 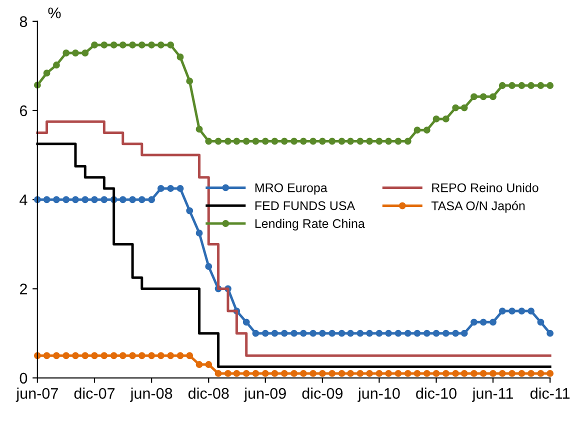 I want to click on x-tick-label: dic-10, so click(x=436, y=393).